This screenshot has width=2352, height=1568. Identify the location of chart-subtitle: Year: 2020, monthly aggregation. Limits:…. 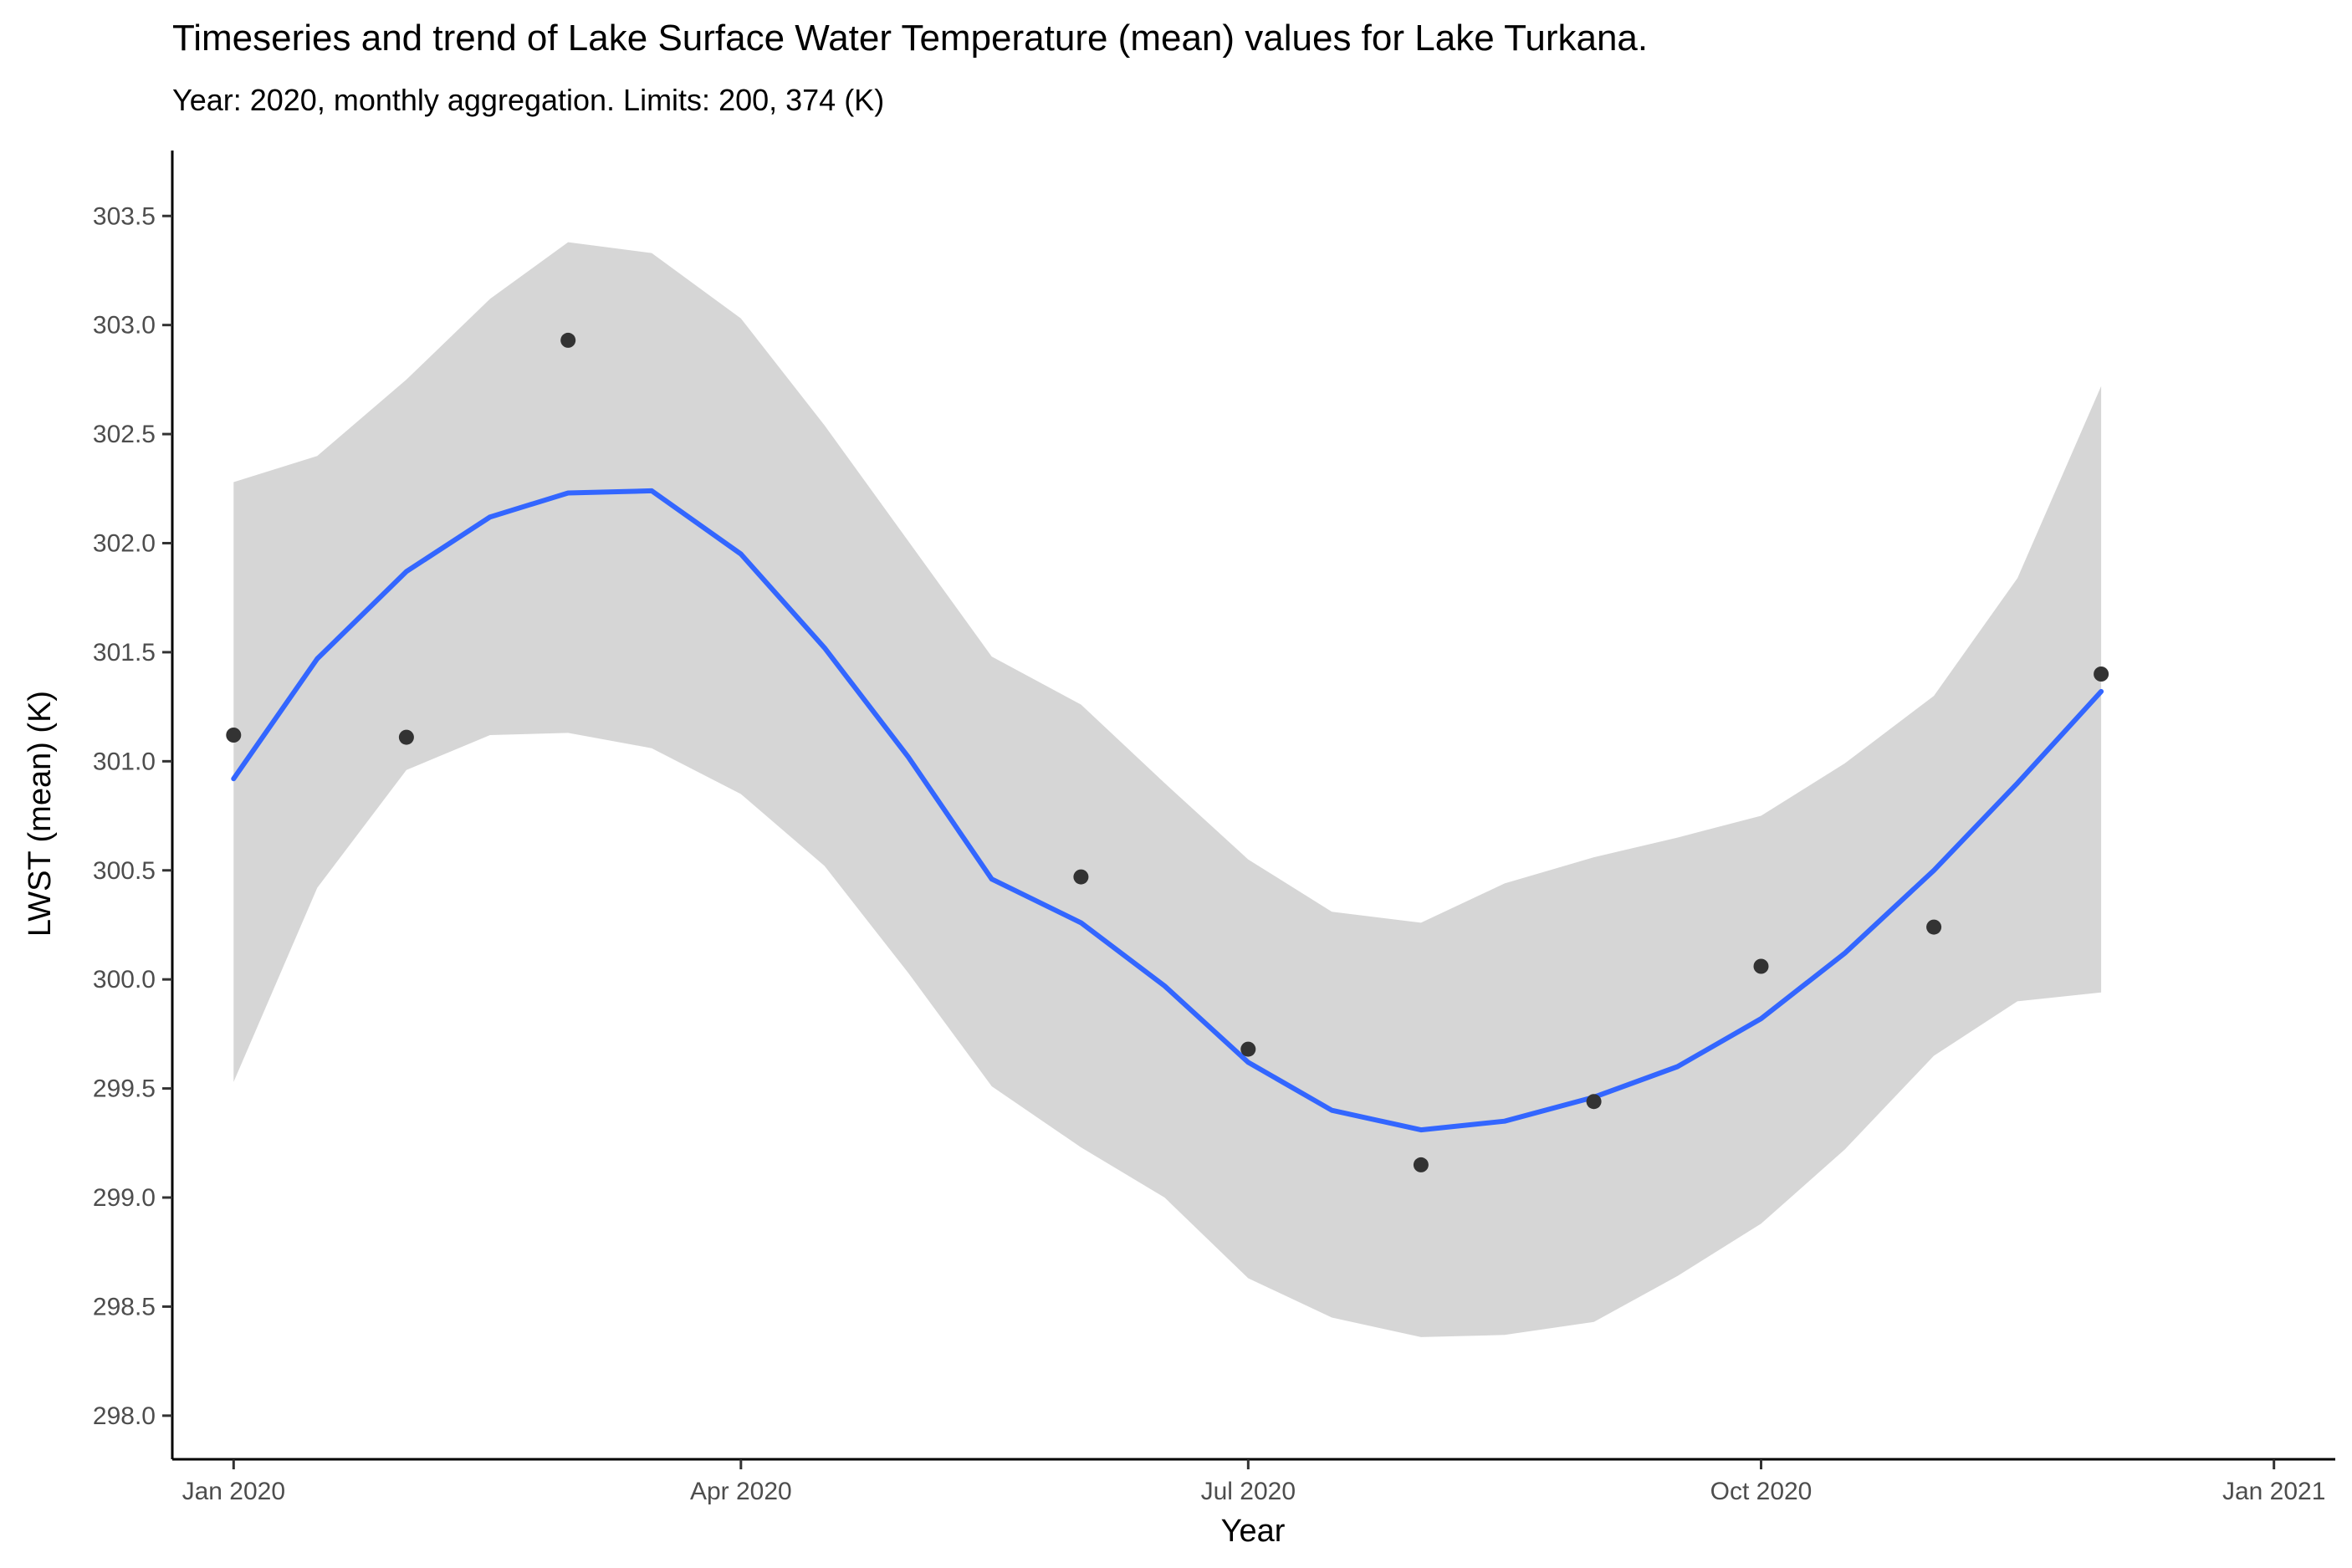
(528, 100).